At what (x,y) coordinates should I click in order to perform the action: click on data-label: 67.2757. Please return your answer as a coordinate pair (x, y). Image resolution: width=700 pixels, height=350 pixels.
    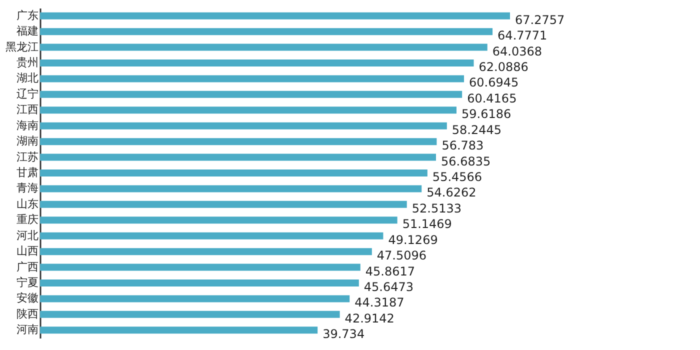
    Looking at the image, I should click on (540, 19).